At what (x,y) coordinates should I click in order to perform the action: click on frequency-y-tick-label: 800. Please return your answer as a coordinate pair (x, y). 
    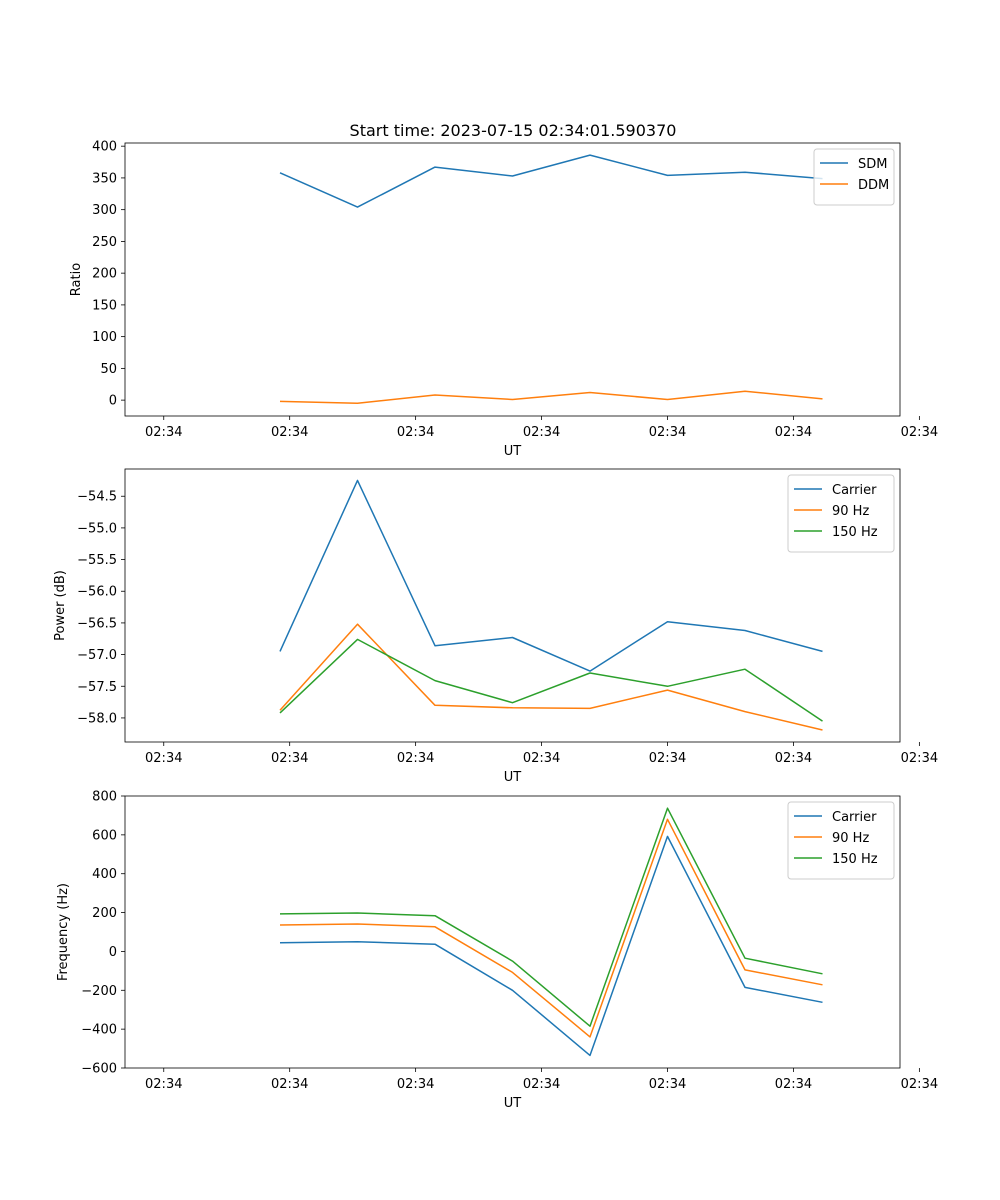
    Looking at the image, I should click on (104, 797).